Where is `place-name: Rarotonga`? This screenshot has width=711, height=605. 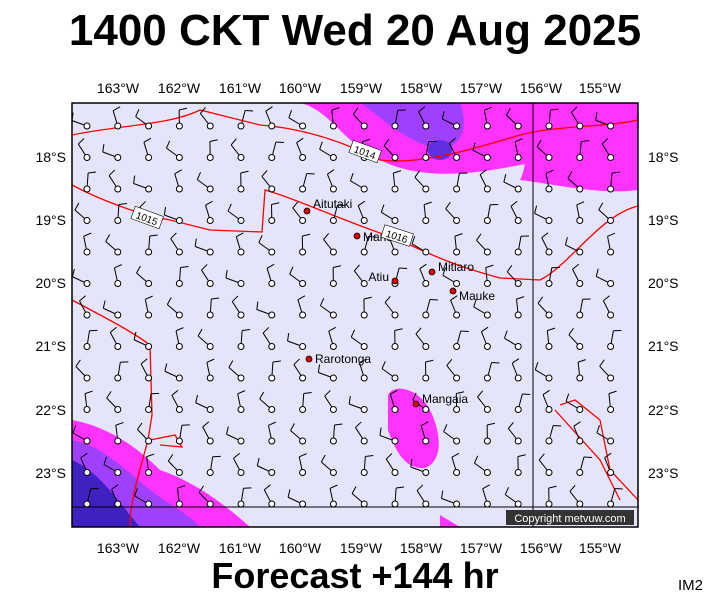 place-name: Rarotonga is located at coordinates (343, 359).